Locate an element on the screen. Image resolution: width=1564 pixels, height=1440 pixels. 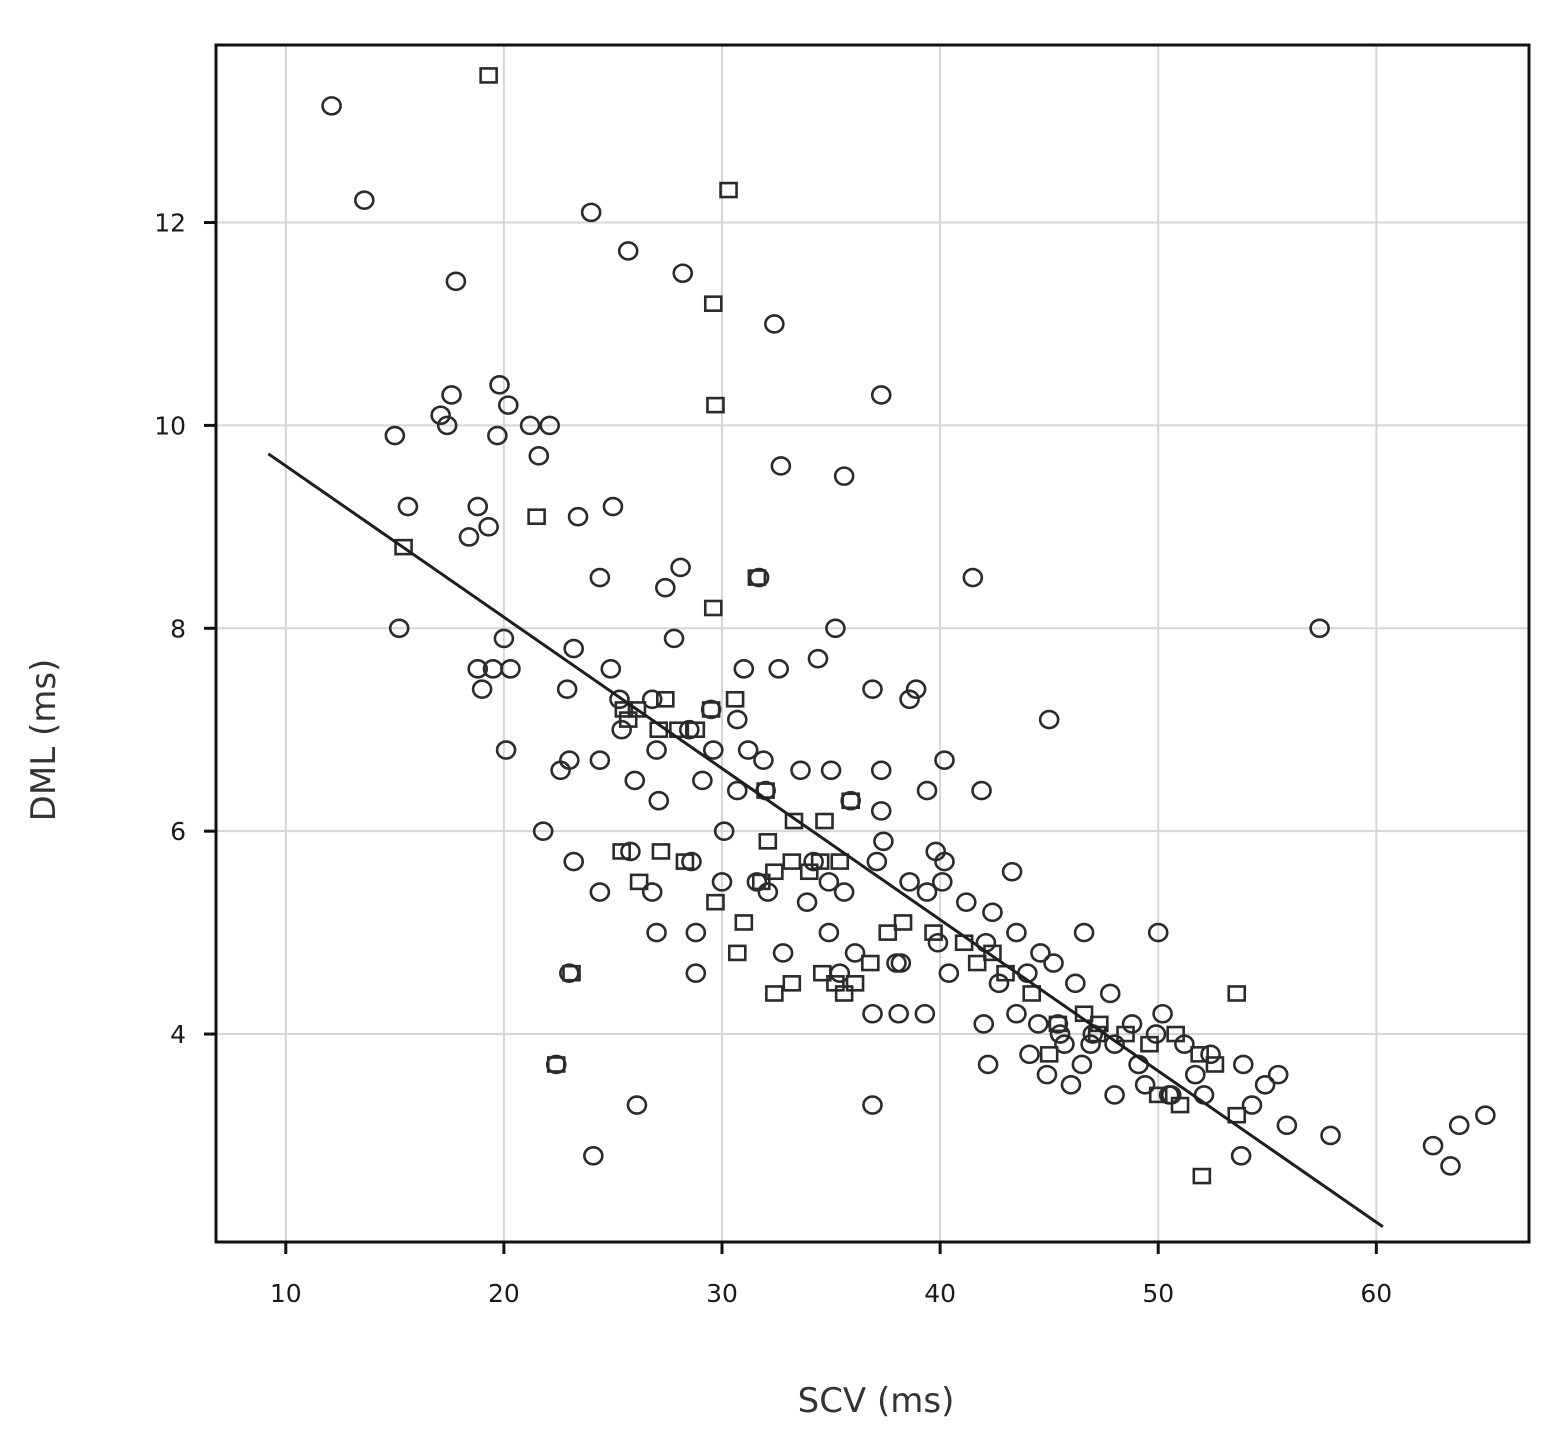
y-tick-label: 6 is located at coordinates (178, 831).